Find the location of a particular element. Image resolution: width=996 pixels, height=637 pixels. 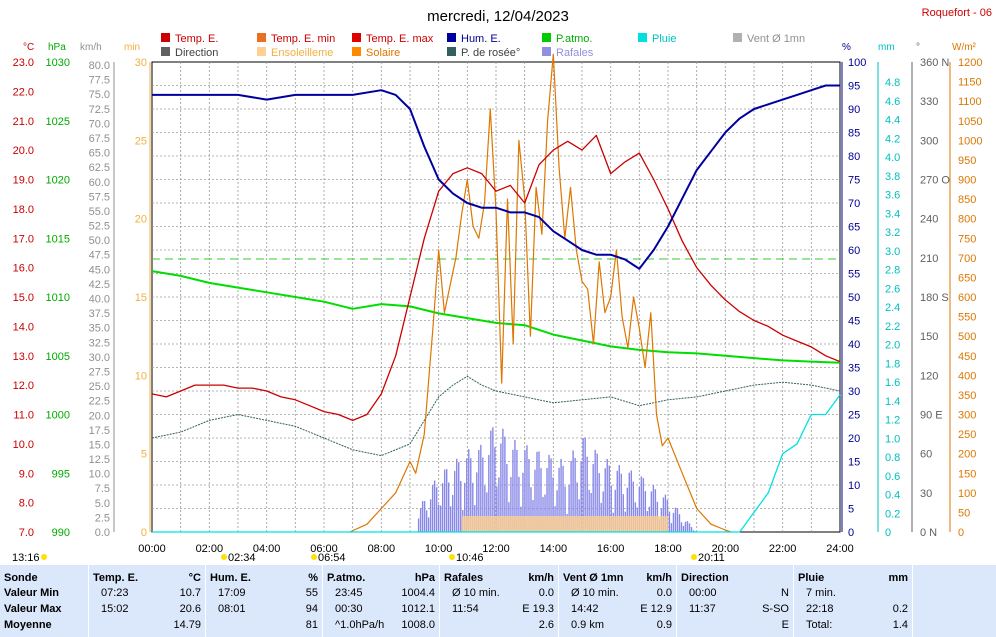

tick-pres: 995 is located at coordinates (61, 474).